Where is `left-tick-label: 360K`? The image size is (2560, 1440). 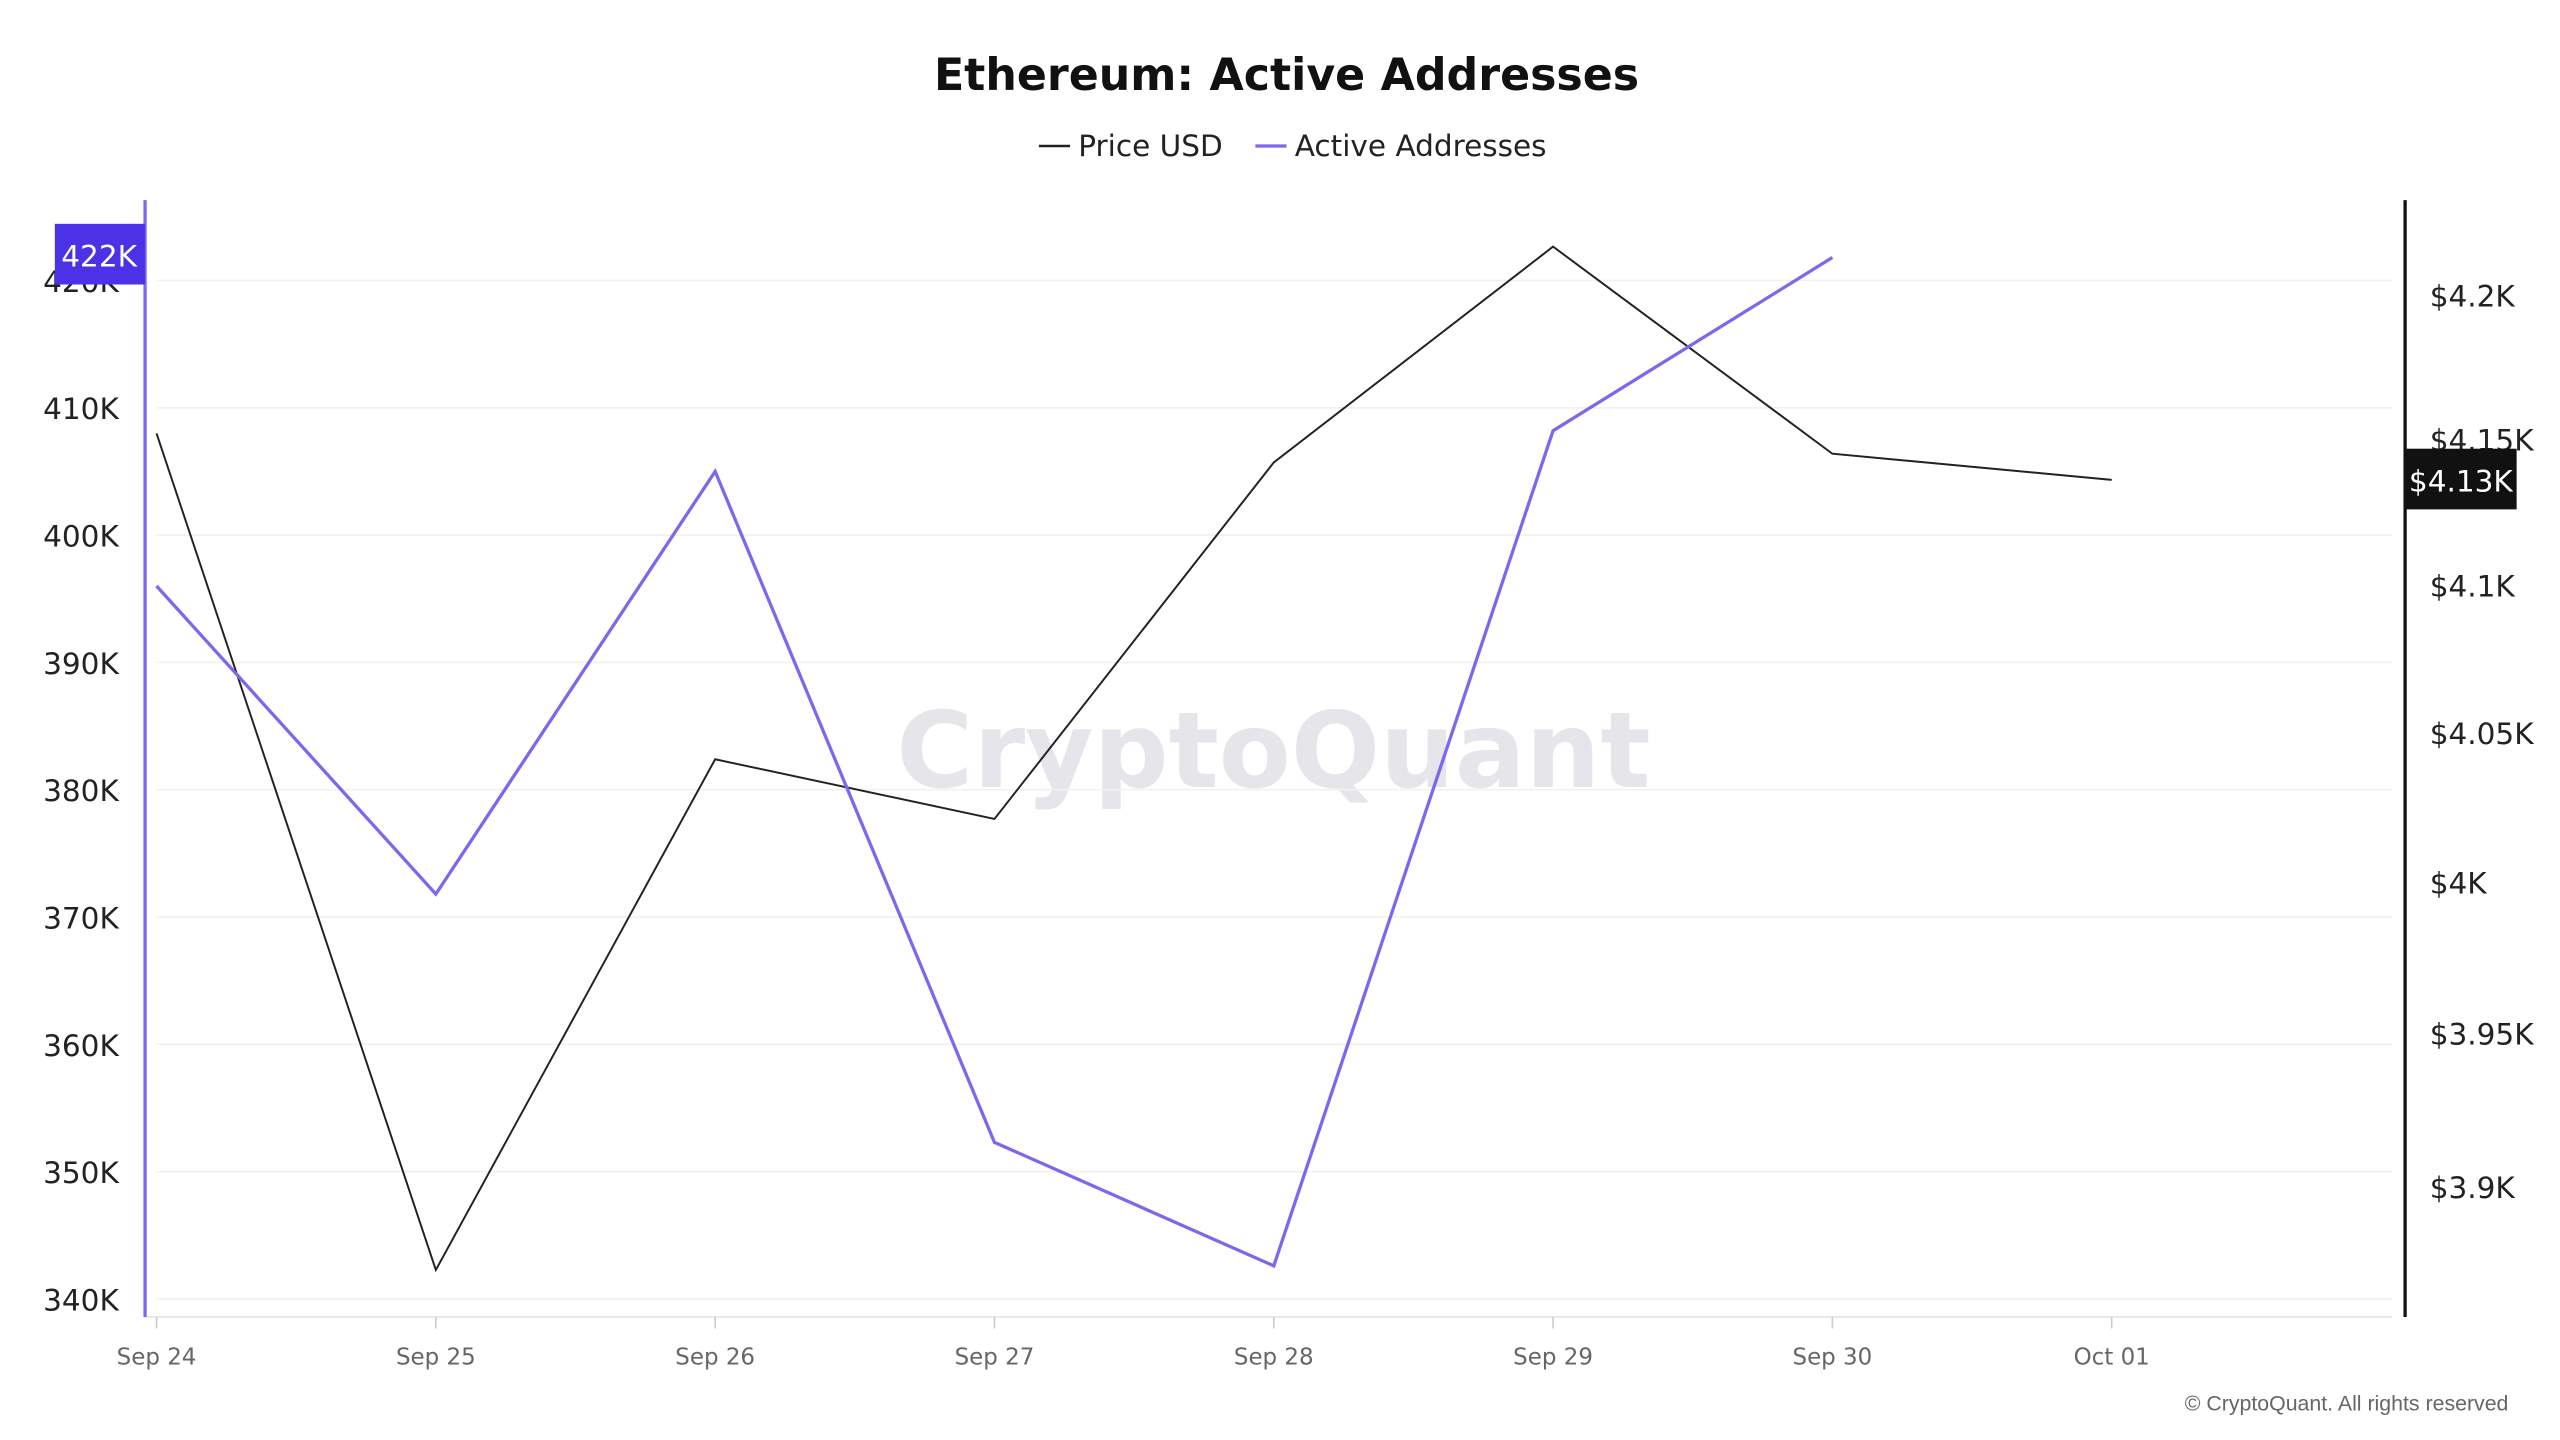
left-tick-label: 360K is located at coordinates (81, 1046).